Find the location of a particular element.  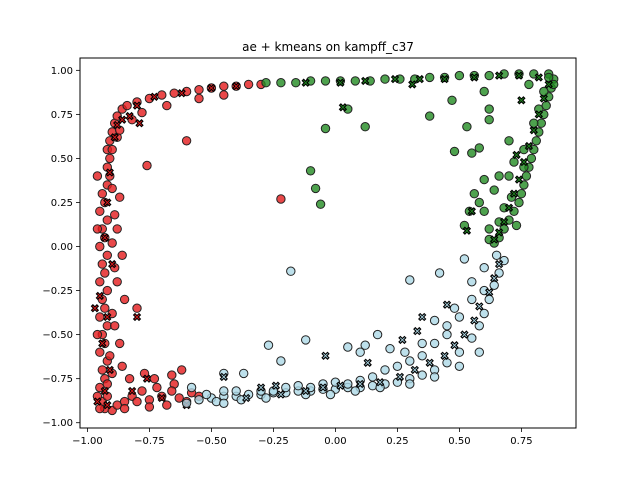

y-tick-label: −0.75 is located at coordinates (57, 379).